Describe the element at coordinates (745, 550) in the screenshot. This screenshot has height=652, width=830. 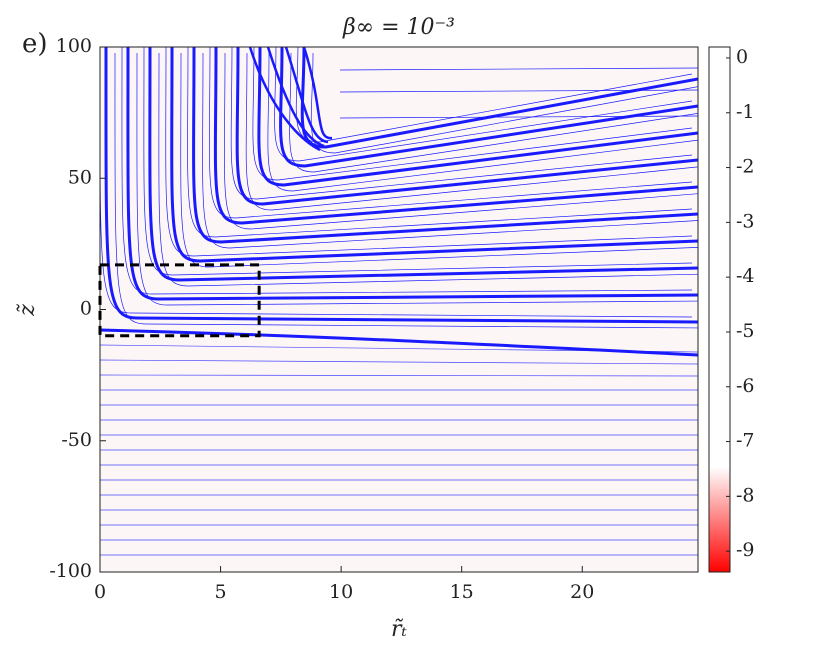
I see `colorbar-tick-label: -9` at that location.